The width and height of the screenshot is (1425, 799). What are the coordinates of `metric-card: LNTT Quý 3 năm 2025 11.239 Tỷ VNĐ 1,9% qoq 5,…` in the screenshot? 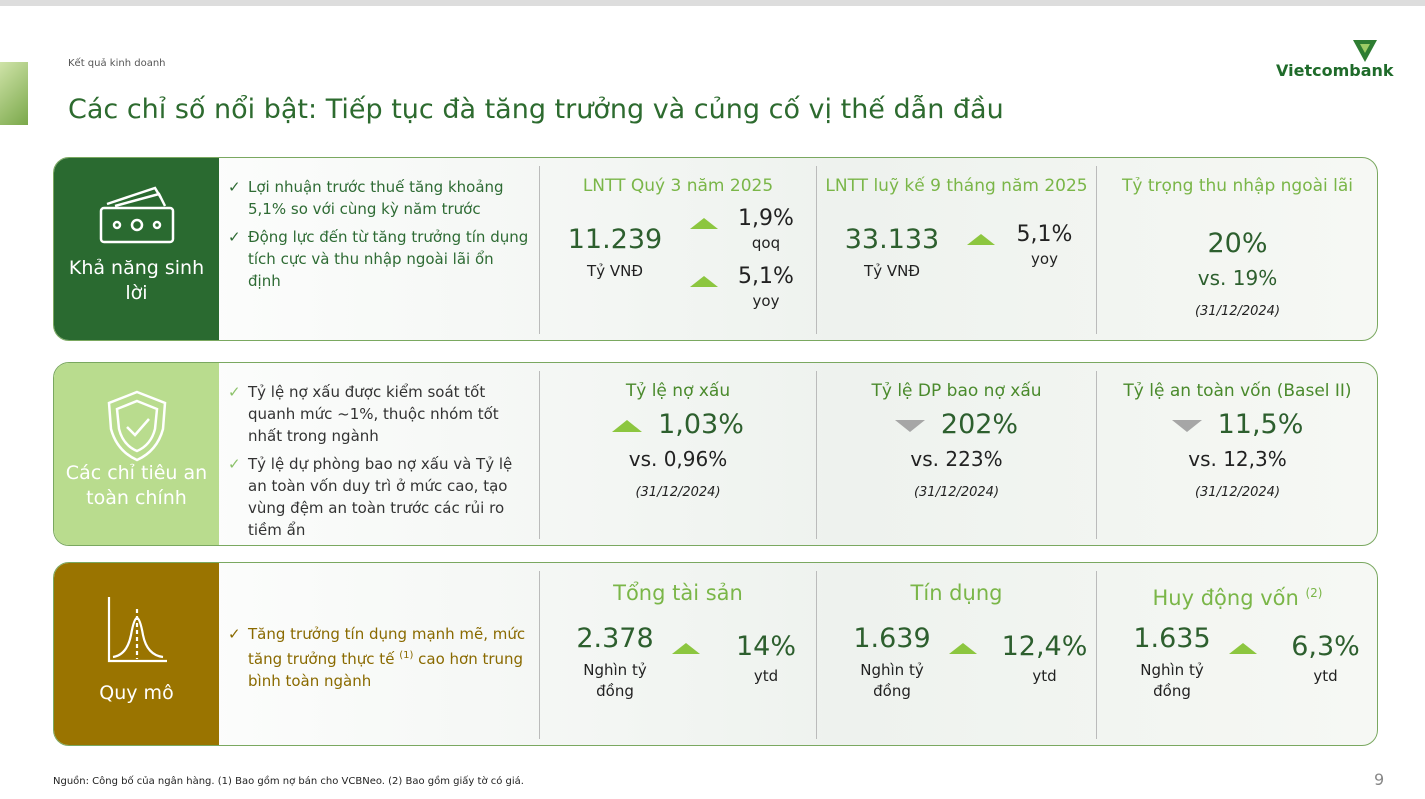 It's located at (677, 250).